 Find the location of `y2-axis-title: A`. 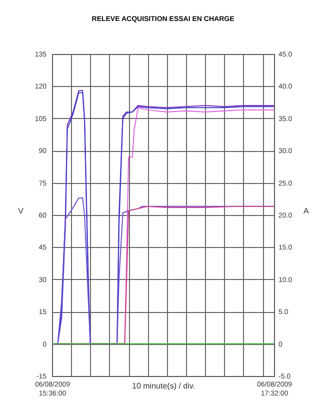

y2-axis-title: A is located at coordinates (306, 211).